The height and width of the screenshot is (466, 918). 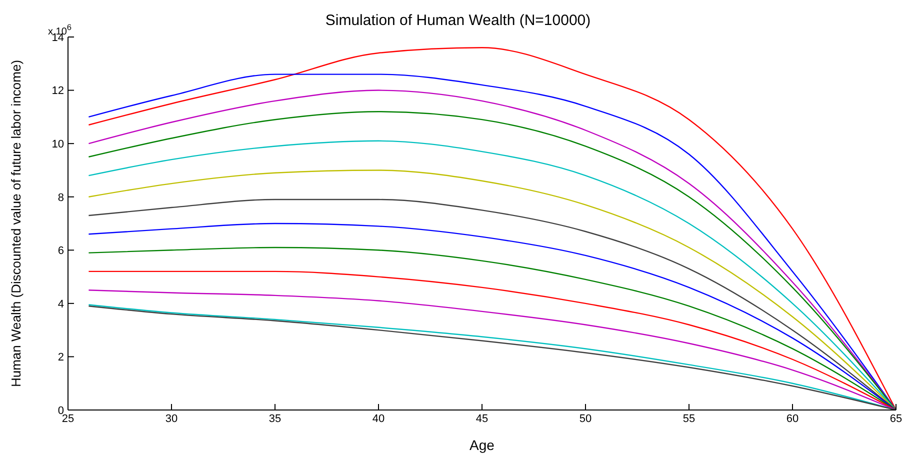 I want to click on x-tick-label: 45, so click(x=482, y=418).